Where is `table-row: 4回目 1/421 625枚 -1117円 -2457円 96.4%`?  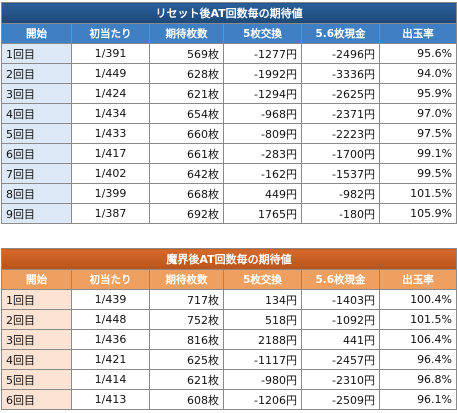
table-row: 4回目 1/421 625枚 -1117円 -2457円 96.4% is located at coordinates (229, 359).